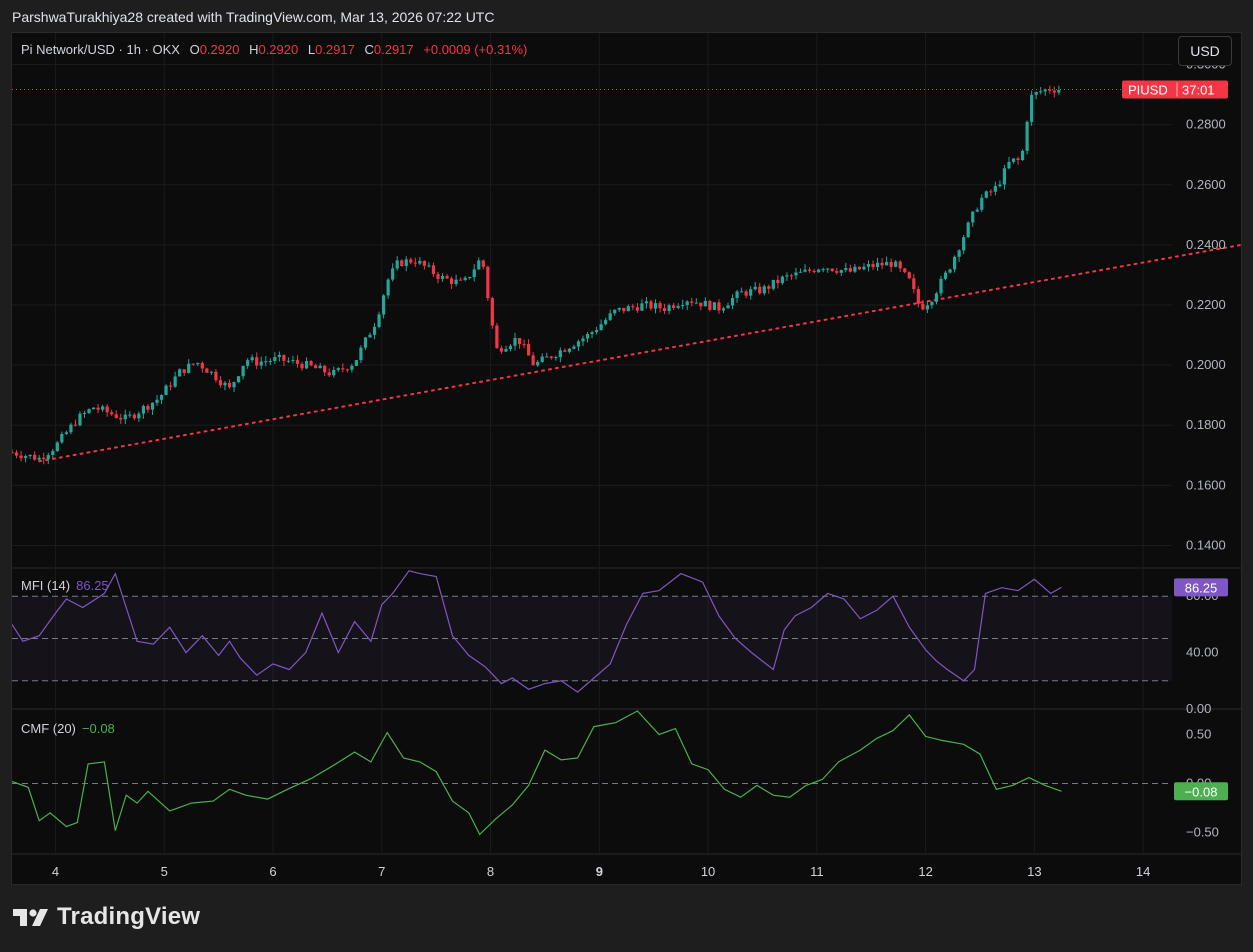  I want to click on x-tick-label: 7, so click(381, 871).